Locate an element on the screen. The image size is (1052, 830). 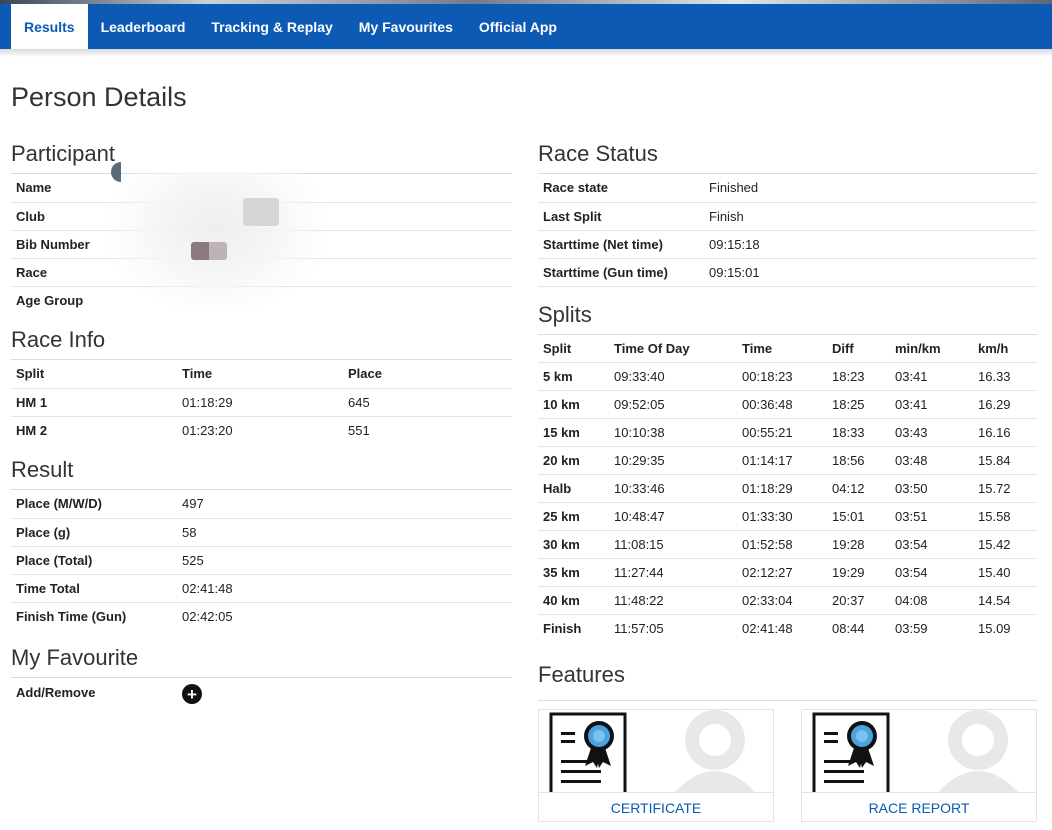
race-info-header-time: Time is located at coordinates (260, 374).